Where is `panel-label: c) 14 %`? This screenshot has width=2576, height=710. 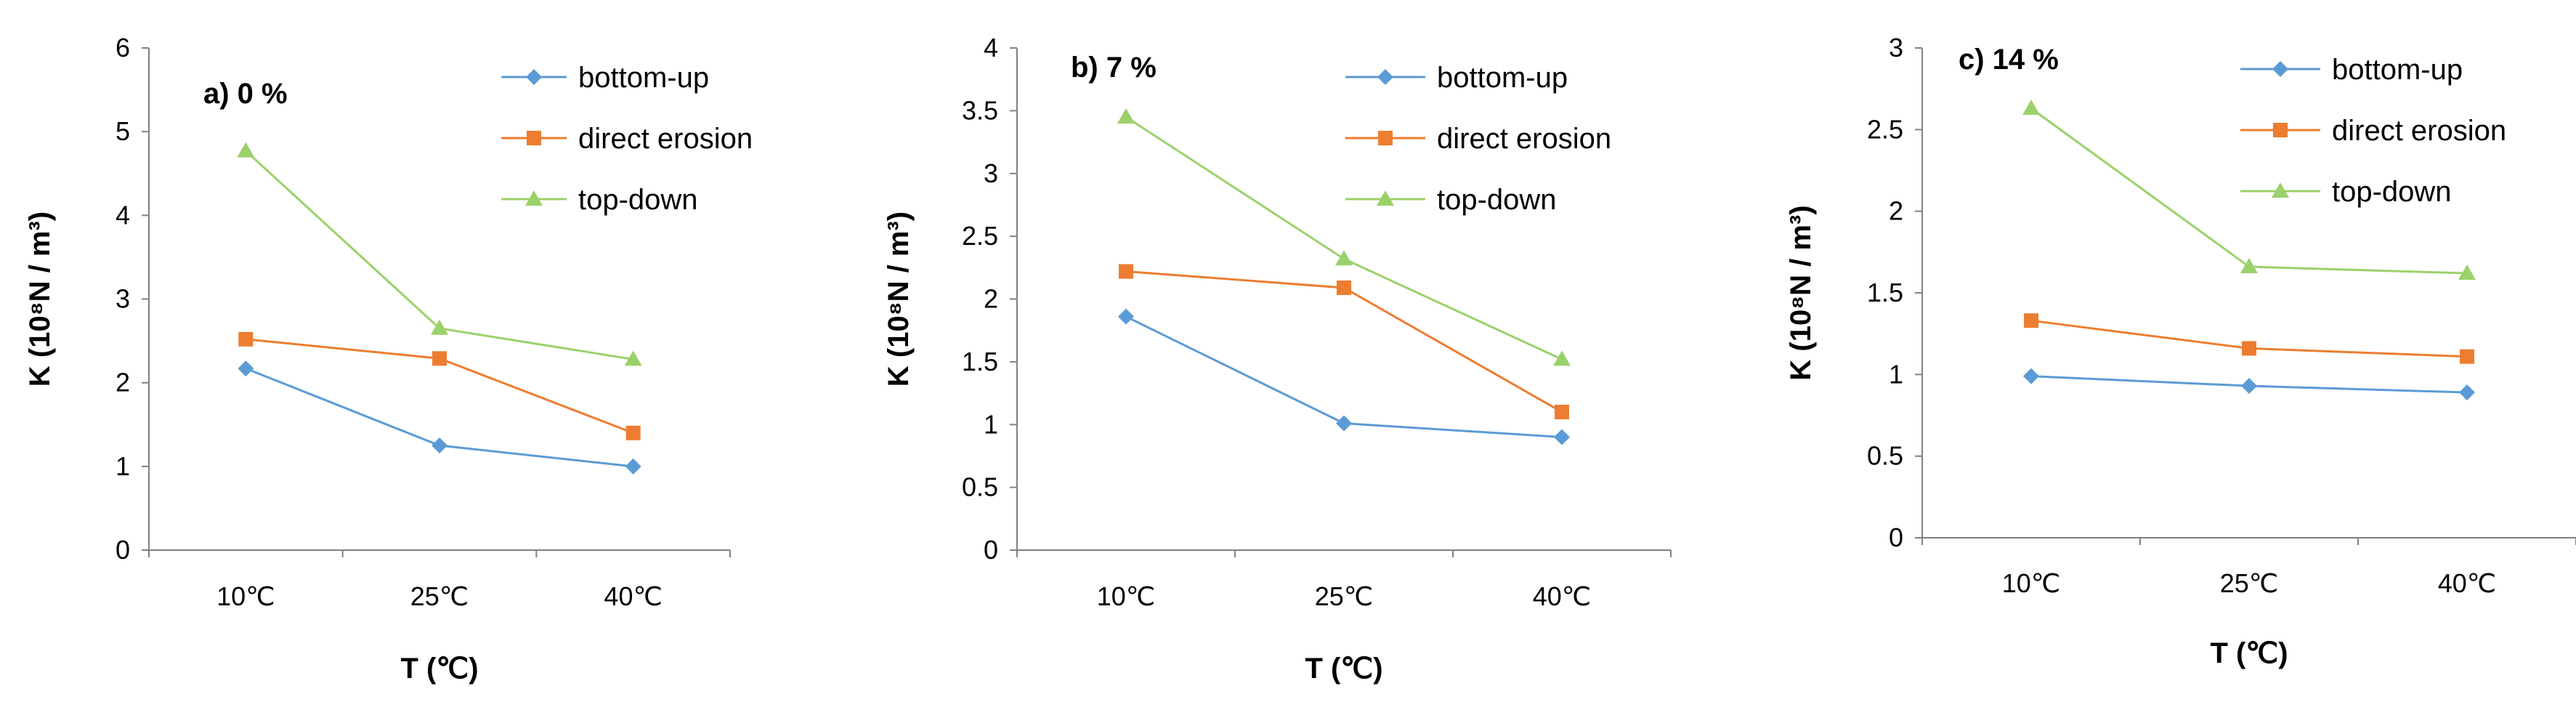 panel-label: c) 14 % is located at coordinates (2009, 60).